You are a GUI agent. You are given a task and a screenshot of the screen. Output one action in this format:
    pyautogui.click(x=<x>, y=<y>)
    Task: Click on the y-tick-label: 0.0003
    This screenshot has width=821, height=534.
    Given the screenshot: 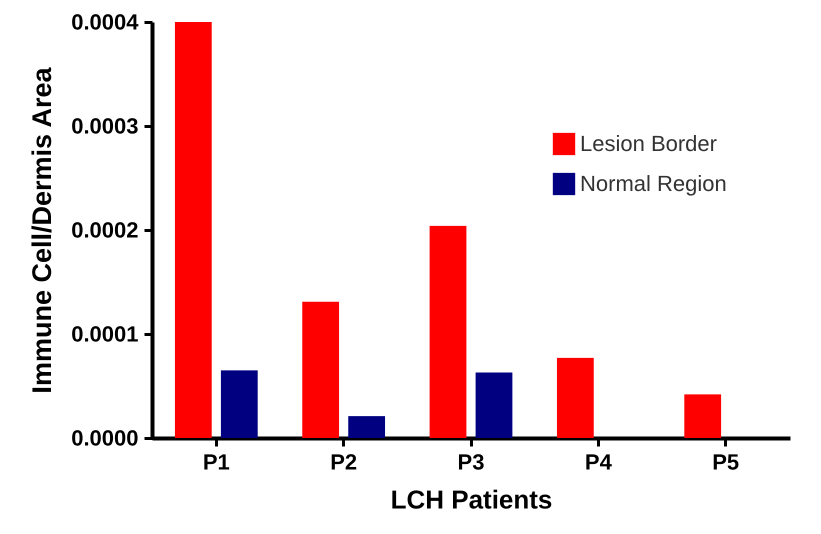 What is the action you would take?
    pyautogui.click(x=104, y=126)
    